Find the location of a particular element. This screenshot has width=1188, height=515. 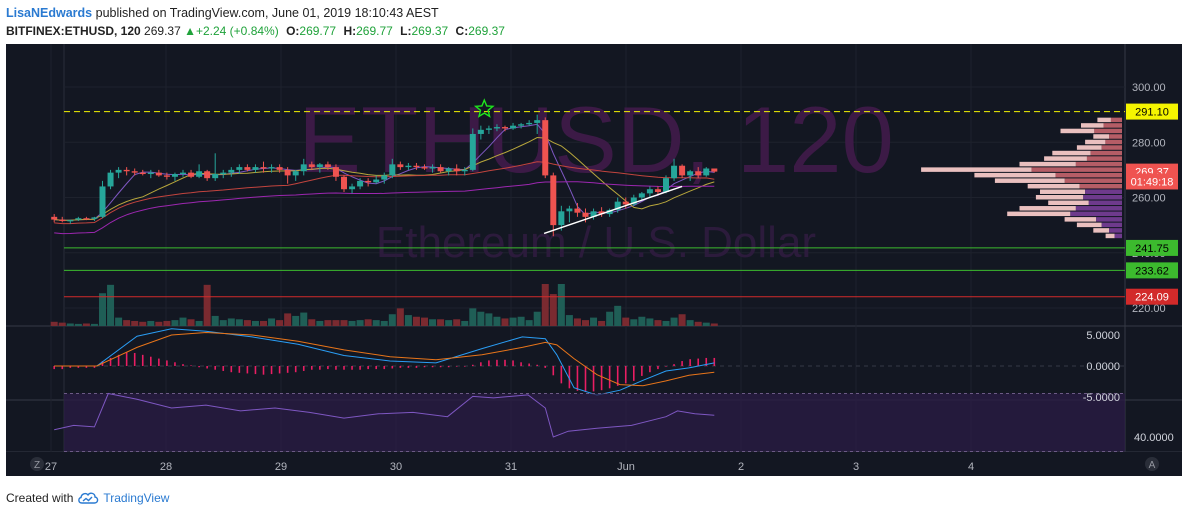

autoscale-button is located at coordinates (1152, 464).